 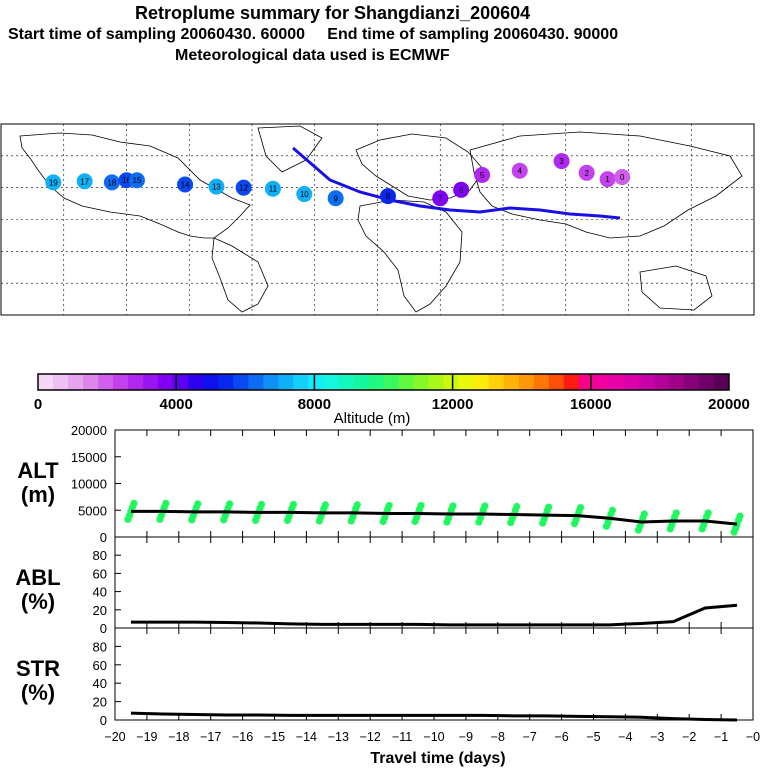 I want to click on x-tick-label: −15, so click(x=274, y=737).